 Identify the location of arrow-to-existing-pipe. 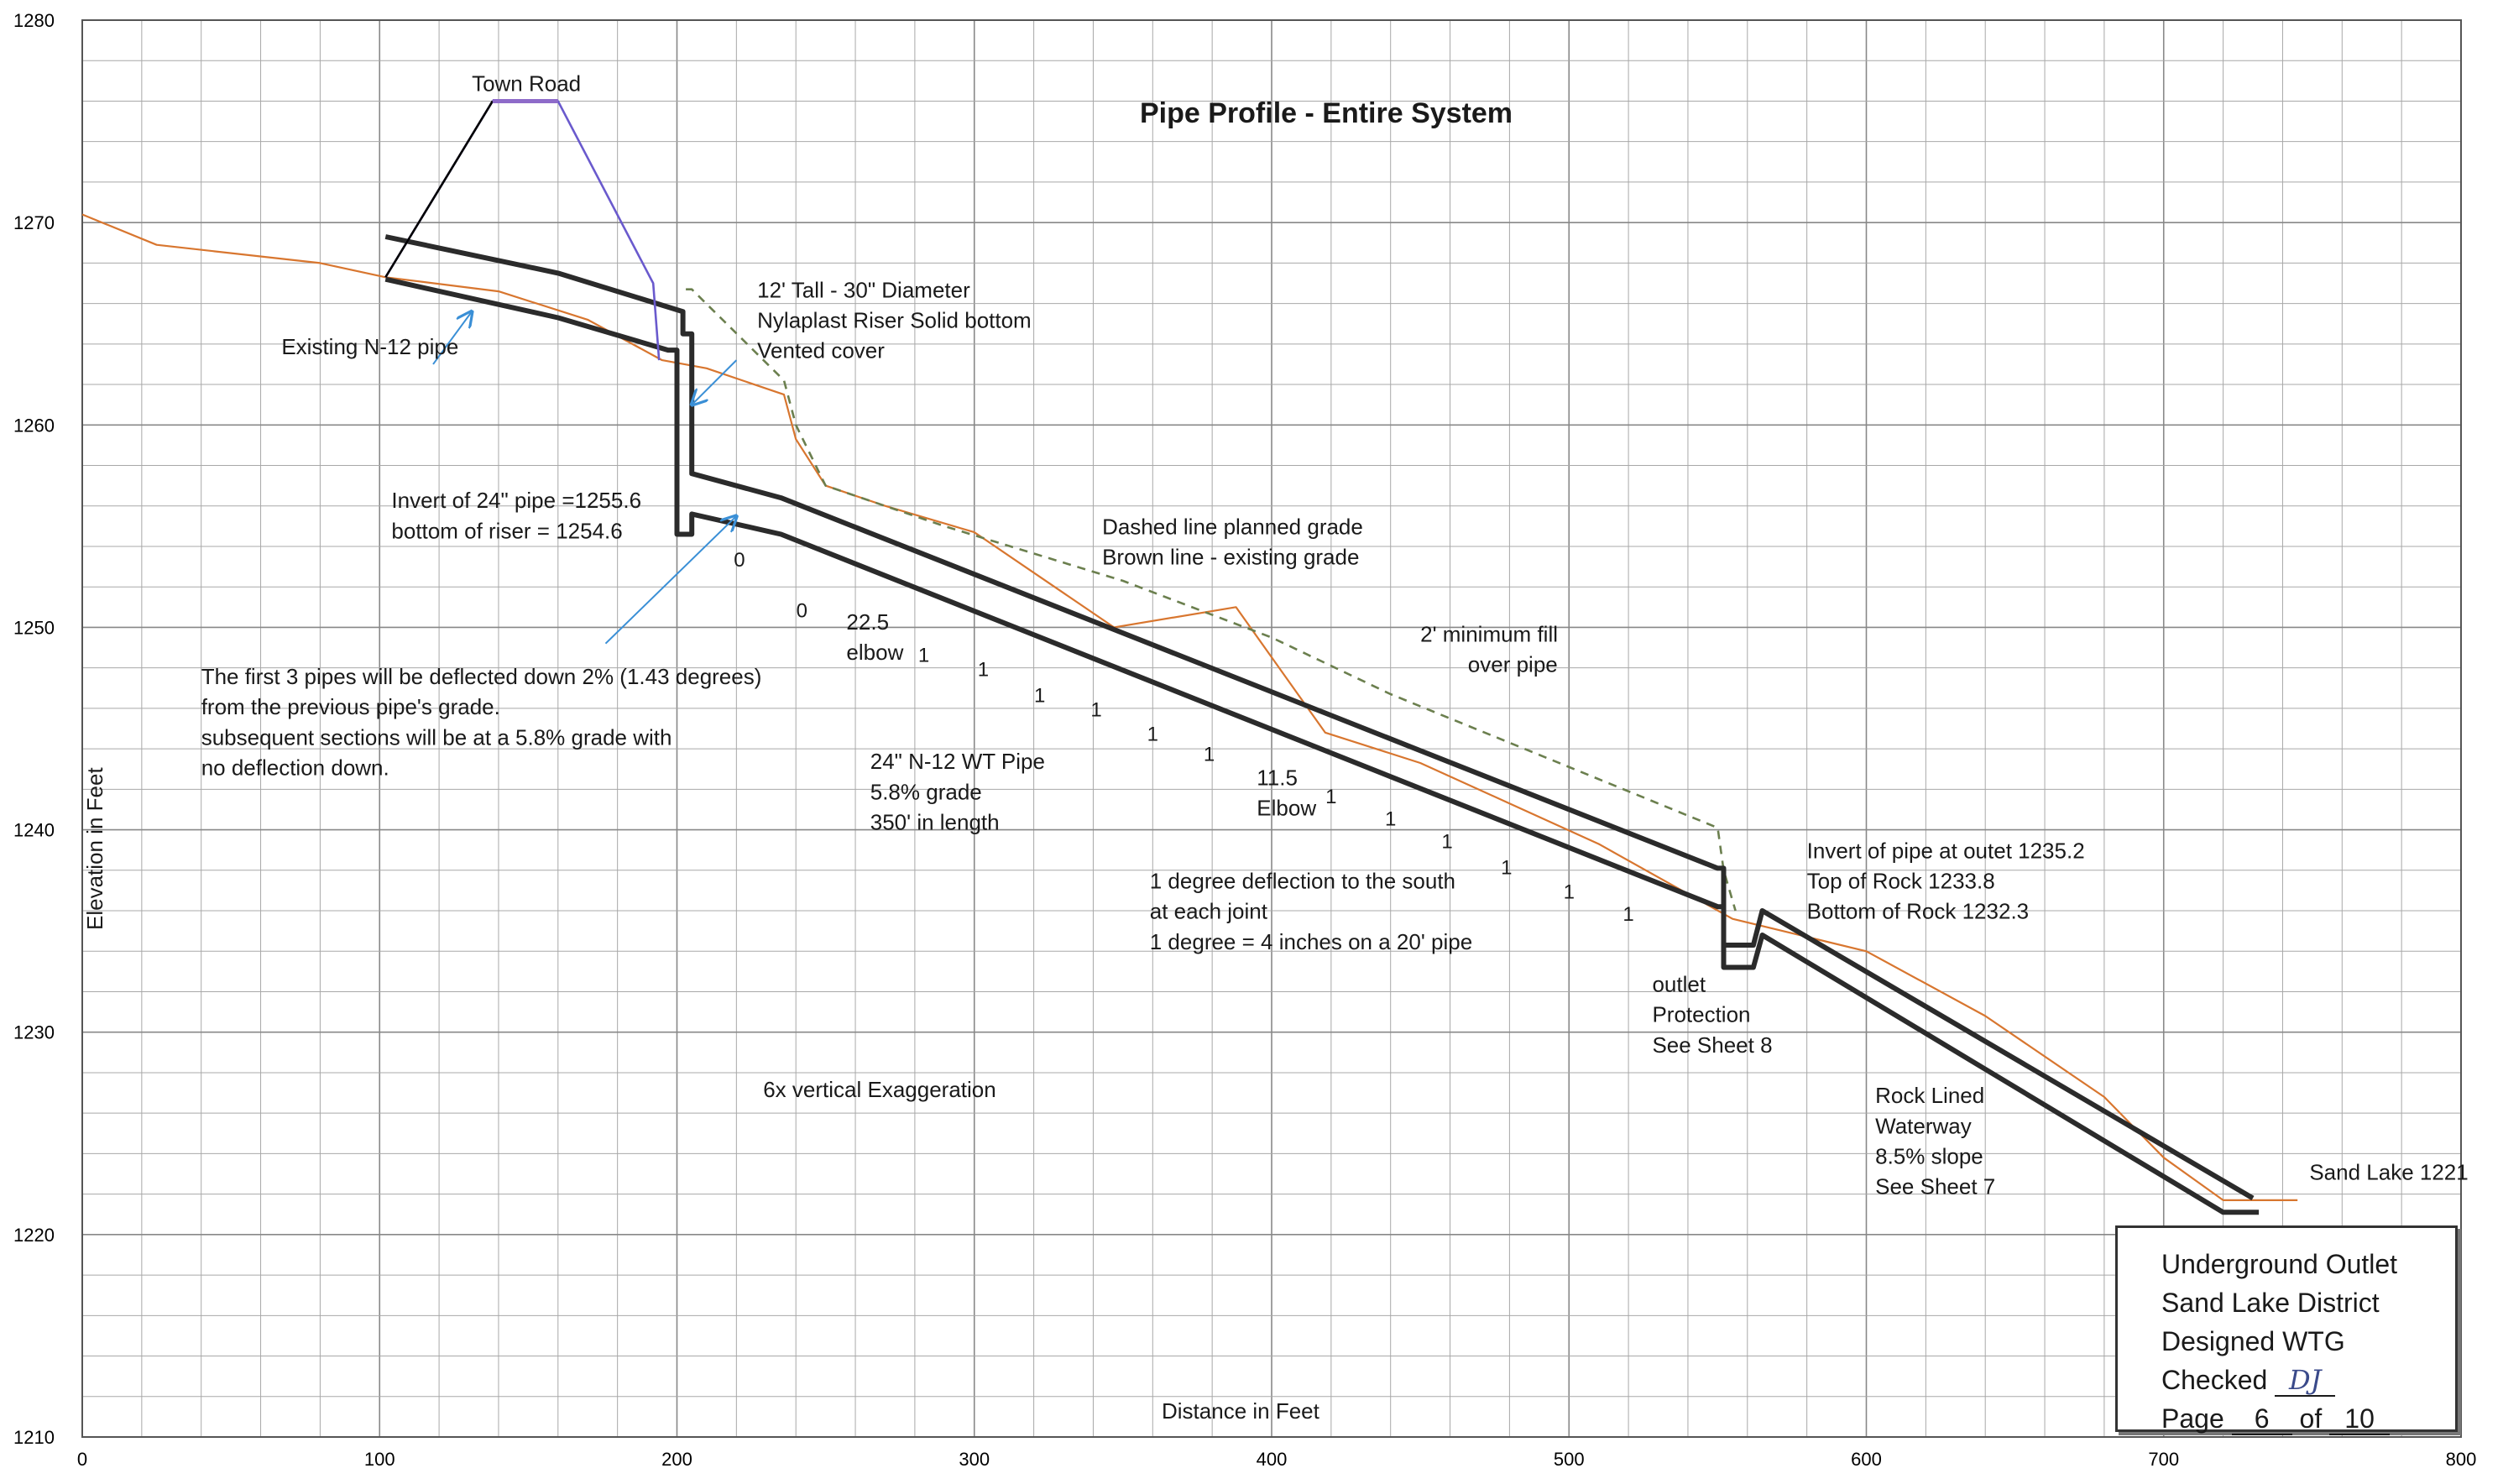
(452, 338).